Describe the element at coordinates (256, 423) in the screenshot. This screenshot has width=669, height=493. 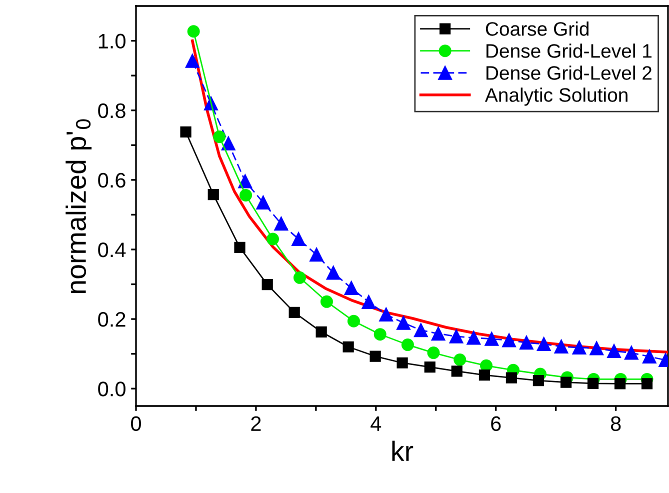
I see `x-tick-label: 2` at that location.